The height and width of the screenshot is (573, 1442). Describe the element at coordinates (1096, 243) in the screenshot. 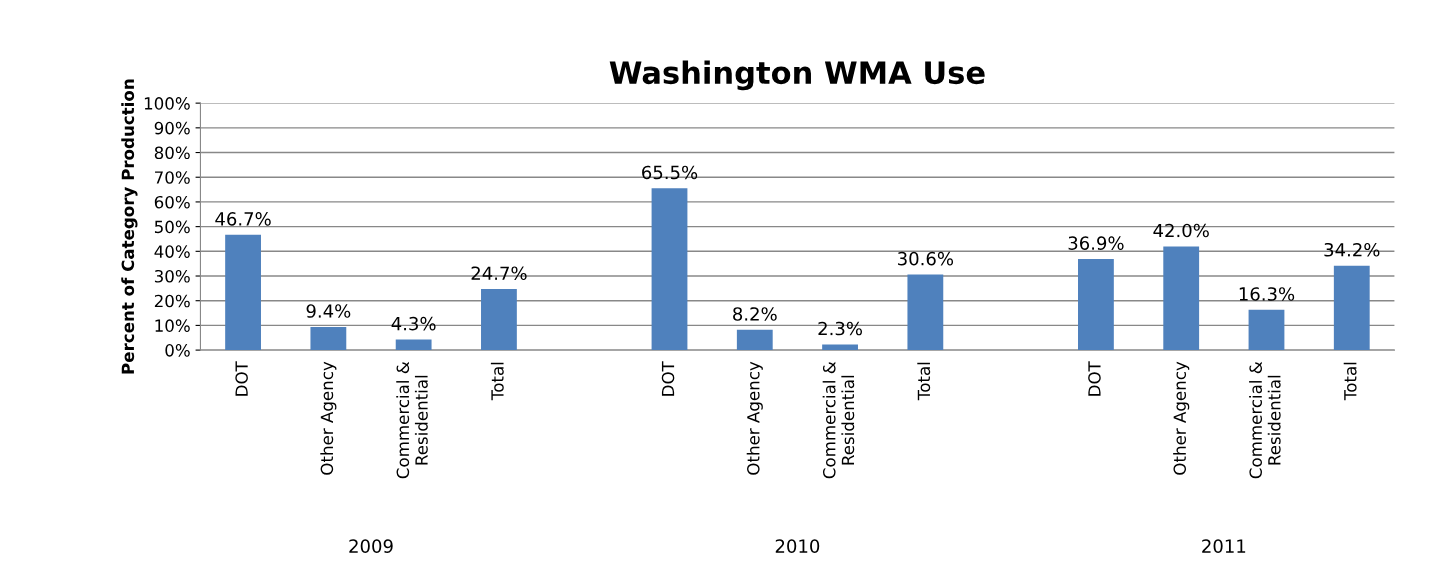

I see `data-label: 36.9%` at that location.